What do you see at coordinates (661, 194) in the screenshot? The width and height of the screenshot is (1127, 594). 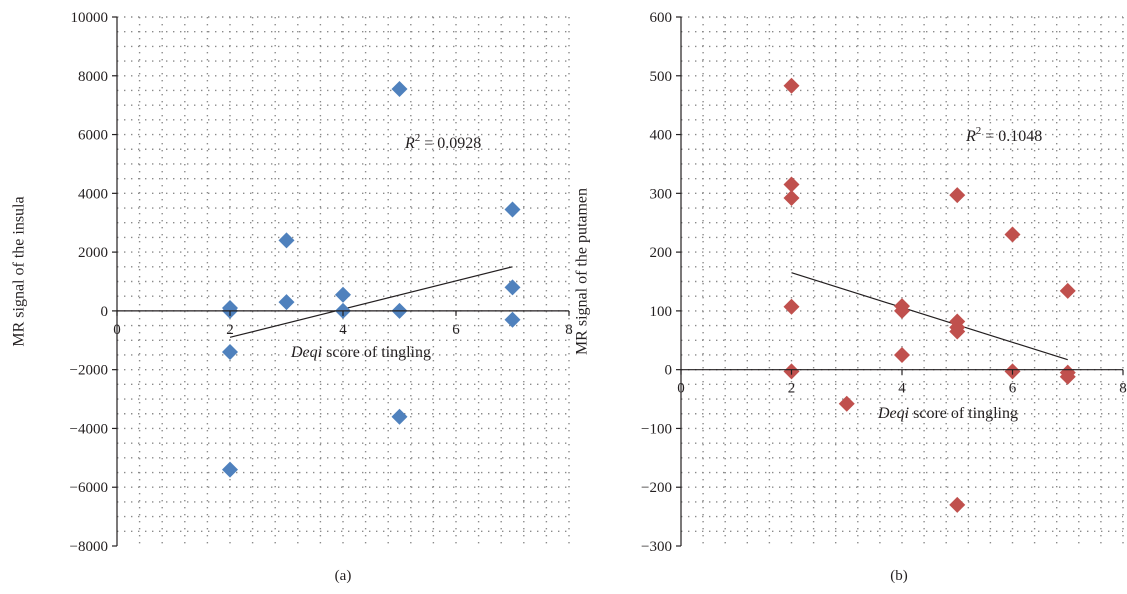 I see `y-tick-label: 300` at bounding box center [661, 194].